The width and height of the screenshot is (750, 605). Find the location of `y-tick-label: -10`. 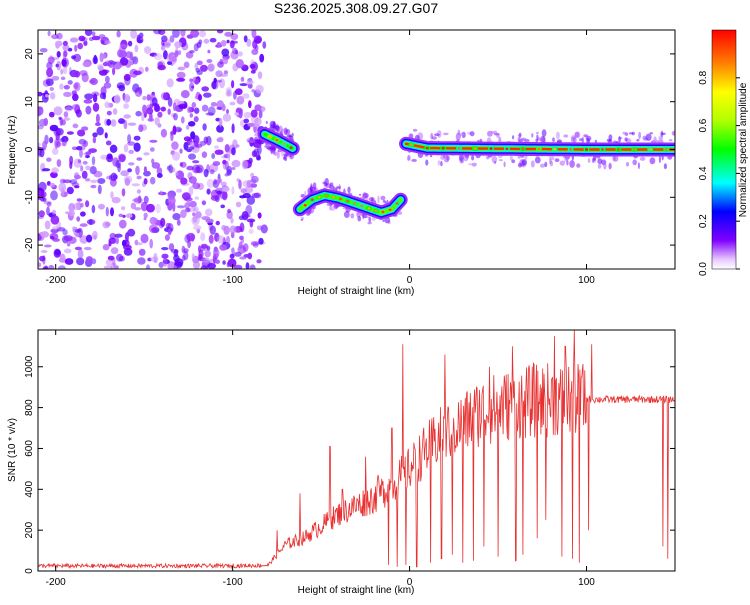

y-tick-label: -10 is located at coordinates (29, 197).